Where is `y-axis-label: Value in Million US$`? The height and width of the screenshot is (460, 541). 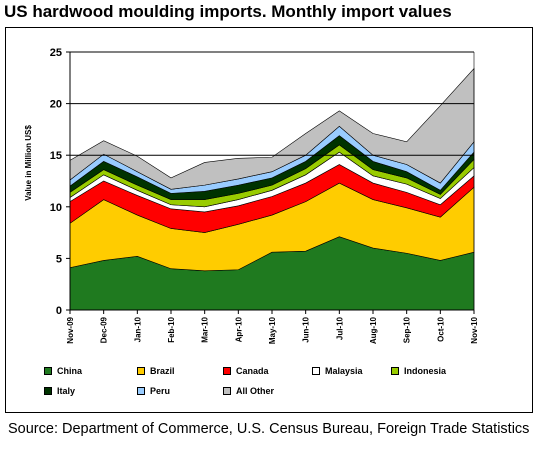 y-axis-label: Value in Million US$ is located at coordinates (28, 163).